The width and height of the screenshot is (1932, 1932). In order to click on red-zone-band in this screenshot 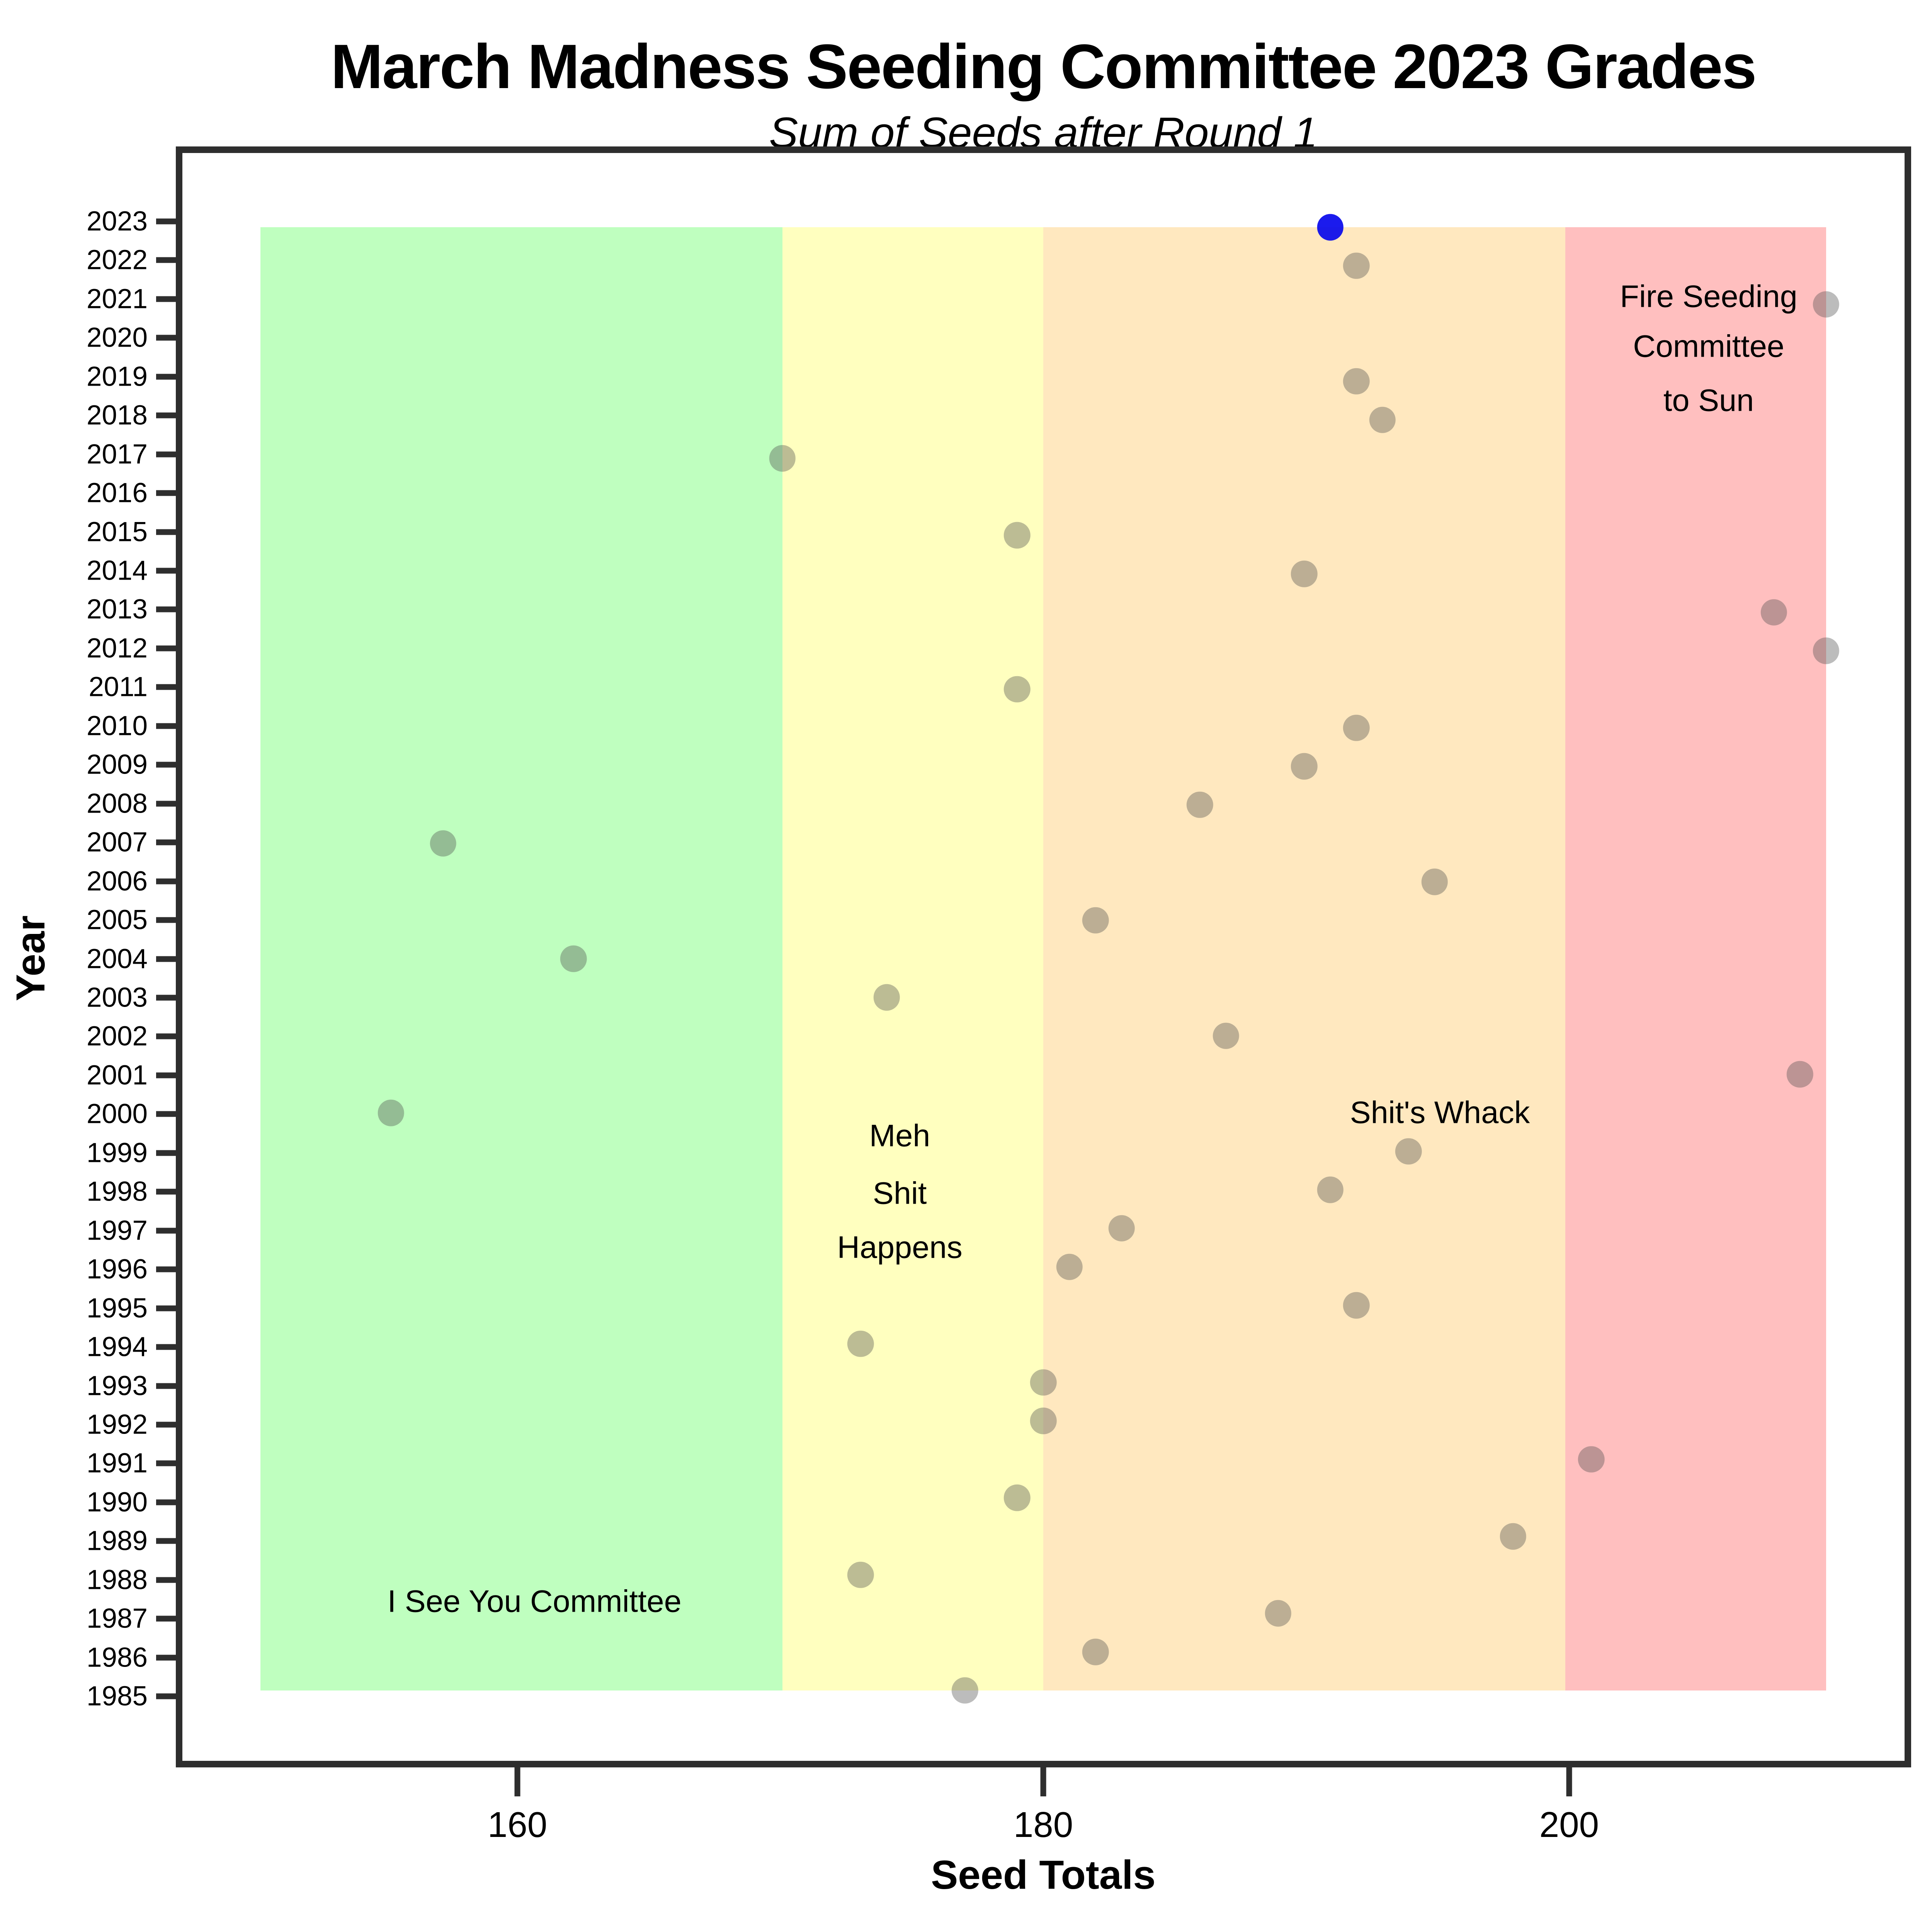, I will do `click(1696, 958)`.